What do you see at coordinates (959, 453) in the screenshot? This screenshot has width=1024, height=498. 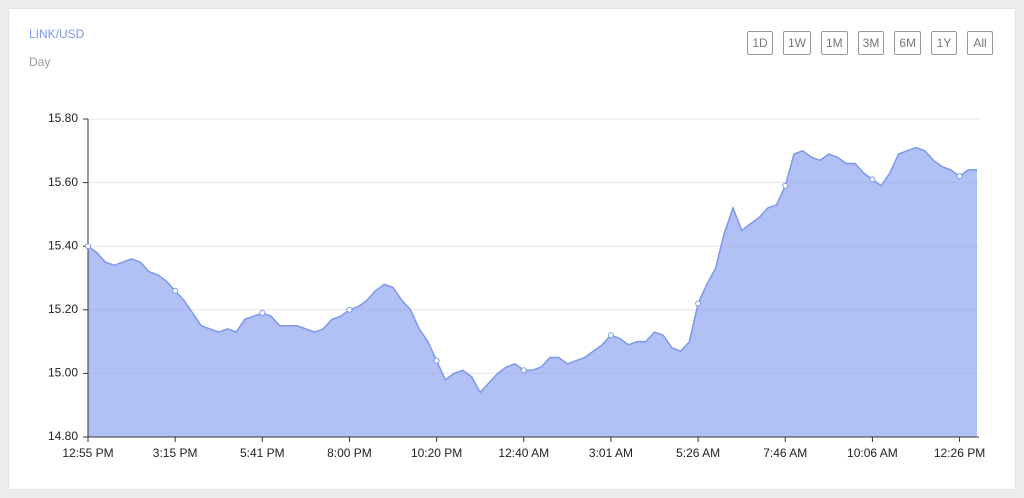 I see `x-tick-label: 12:26 PM` at bounding box center [959, 453].